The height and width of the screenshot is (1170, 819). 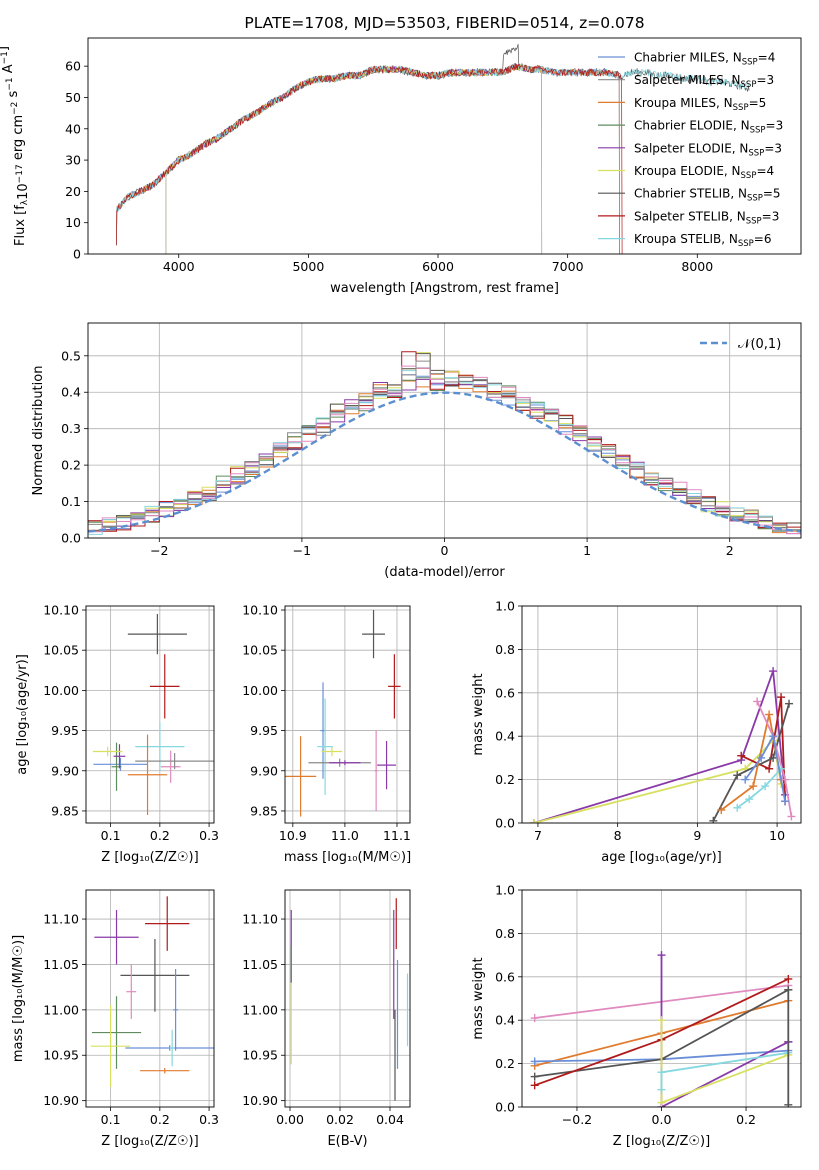 I want to click on spectrum-ylabel-part: λ, so click(x=25, y=202).